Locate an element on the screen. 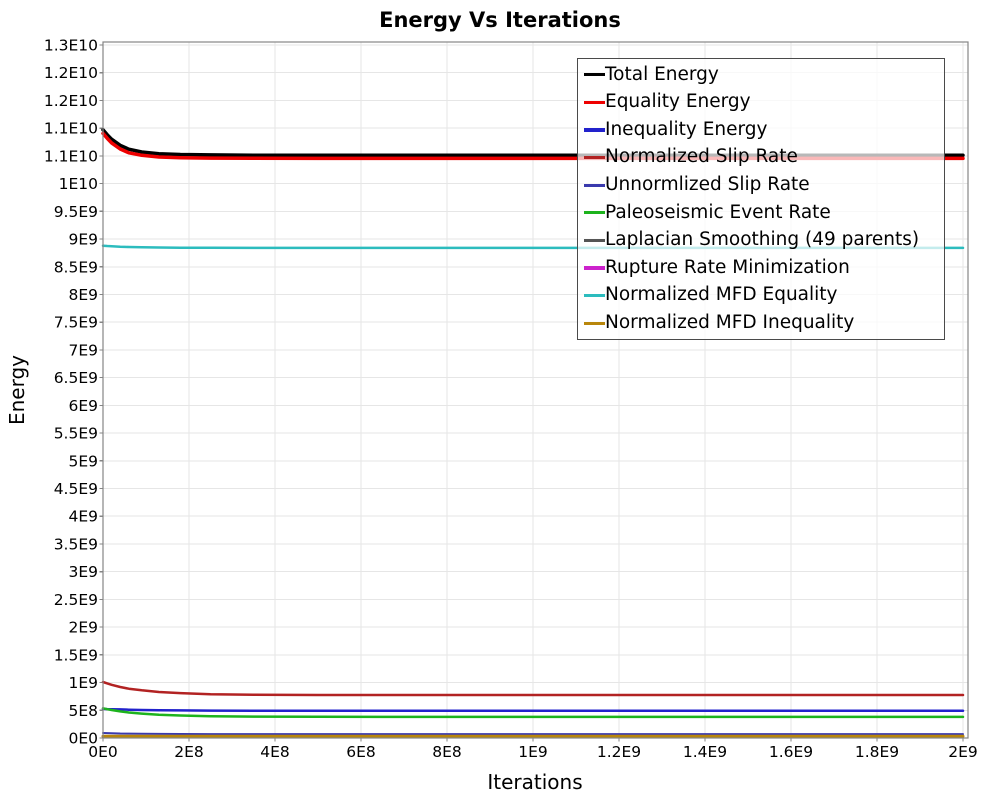  x-tick-label: 1.2E9 is located at coordinates (619, 752).